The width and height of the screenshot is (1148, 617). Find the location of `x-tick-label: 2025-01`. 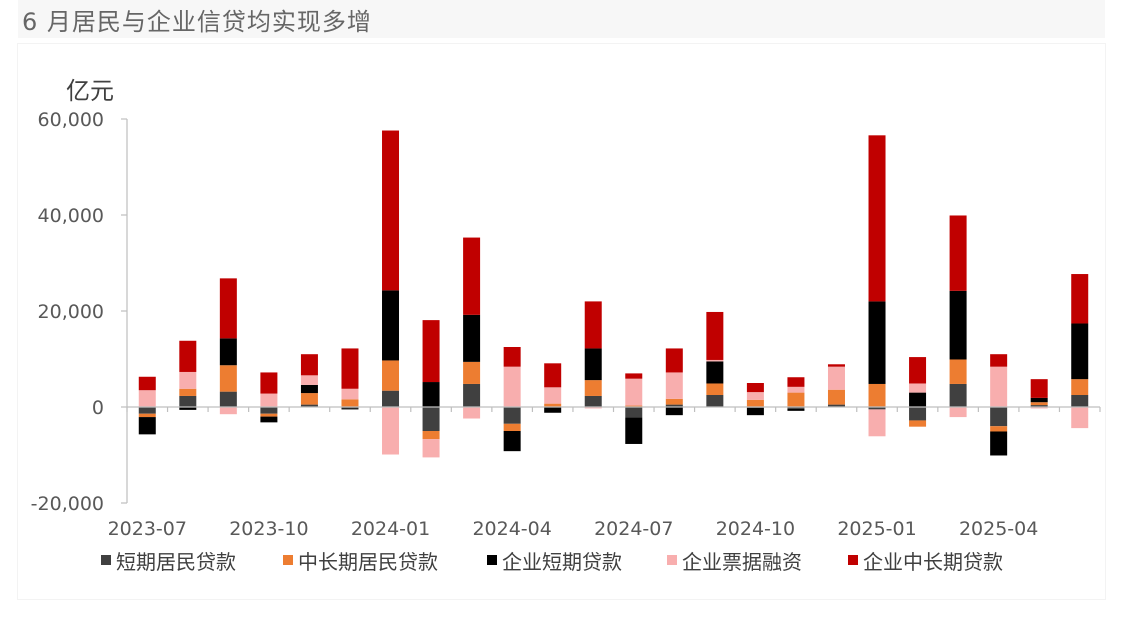

x-tick-label: 2025-01 is located at coordinates (876, 529).